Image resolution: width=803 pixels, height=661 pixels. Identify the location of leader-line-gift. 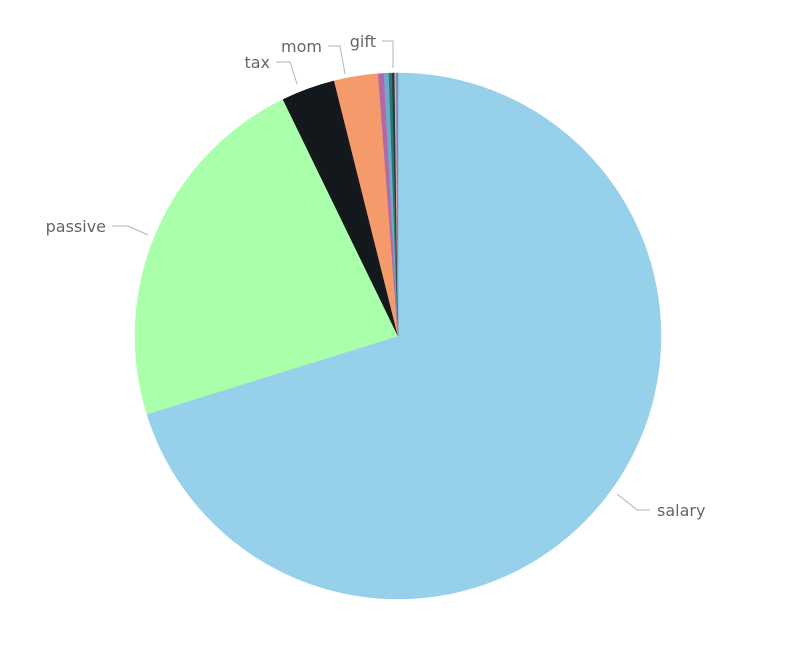
(388, 54).